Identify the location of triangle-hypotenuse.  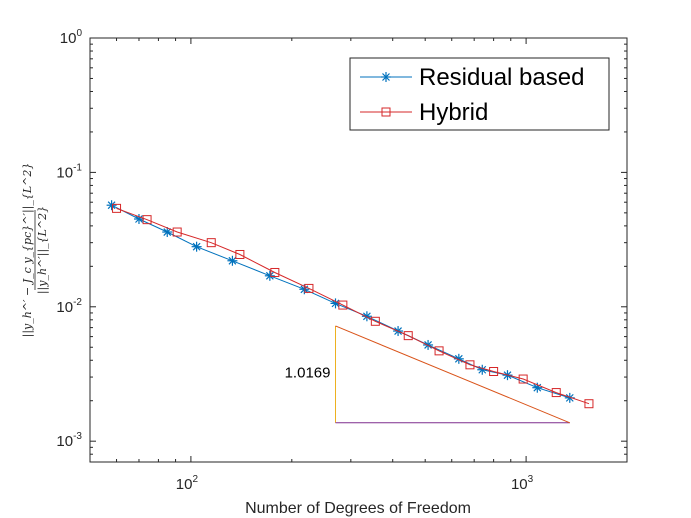
(452, 374).